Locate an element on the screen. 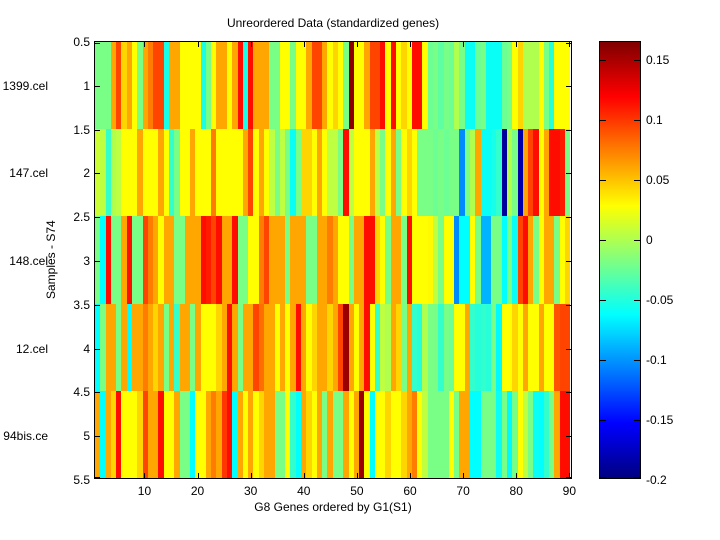 This screenshot has width=720, height=540. row-label-1399.cel: 1399.cel is located at coordinates (25, 85).